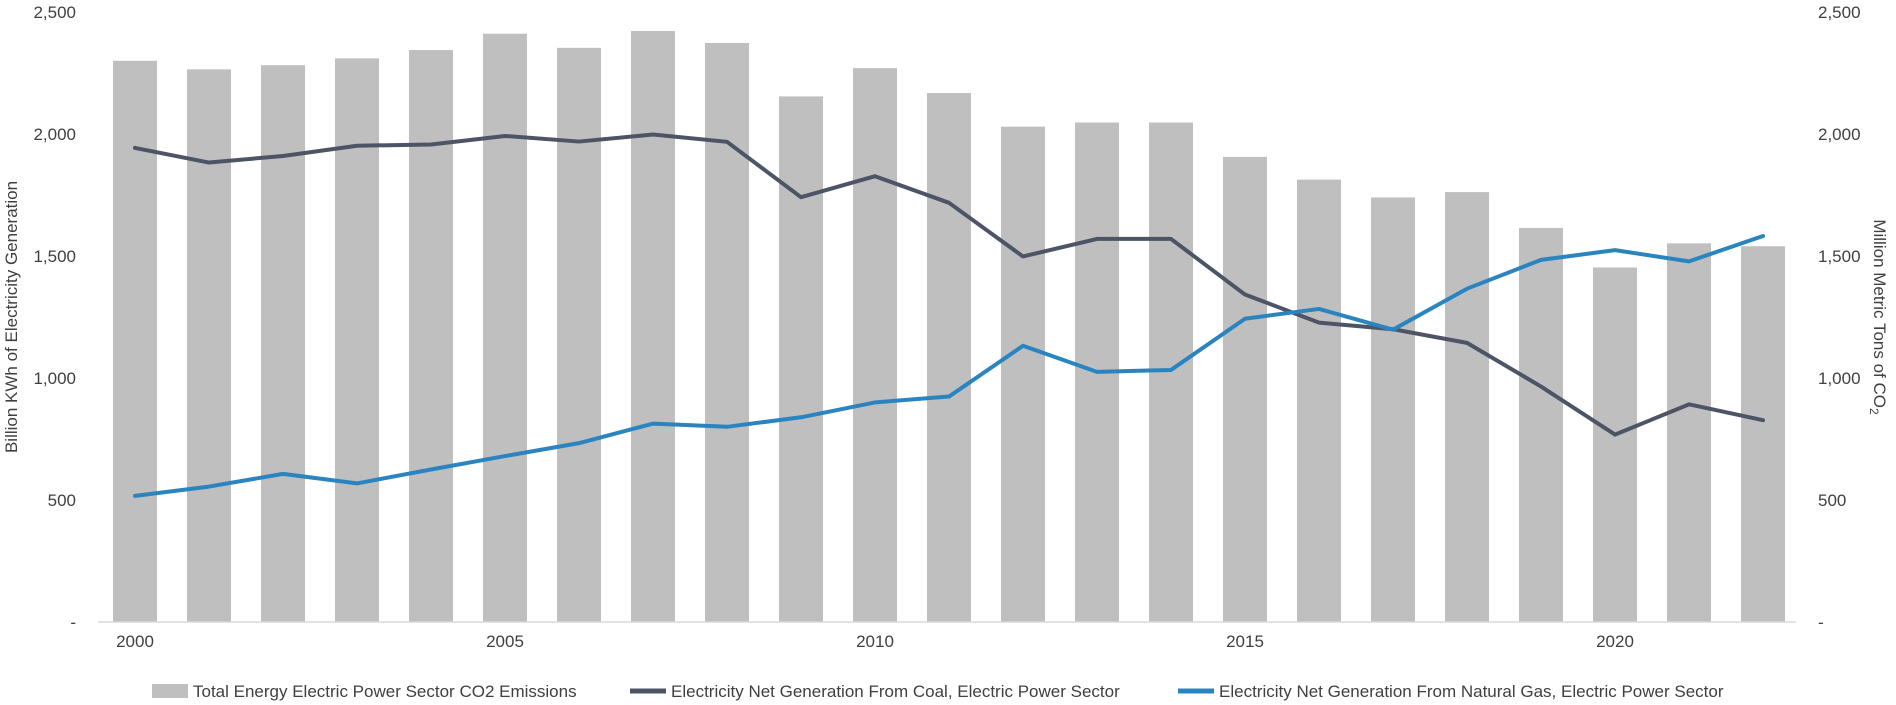 The width and height of the screenshot is (1896, 705). I want to click on point-coal-2005, so click(505, 136).